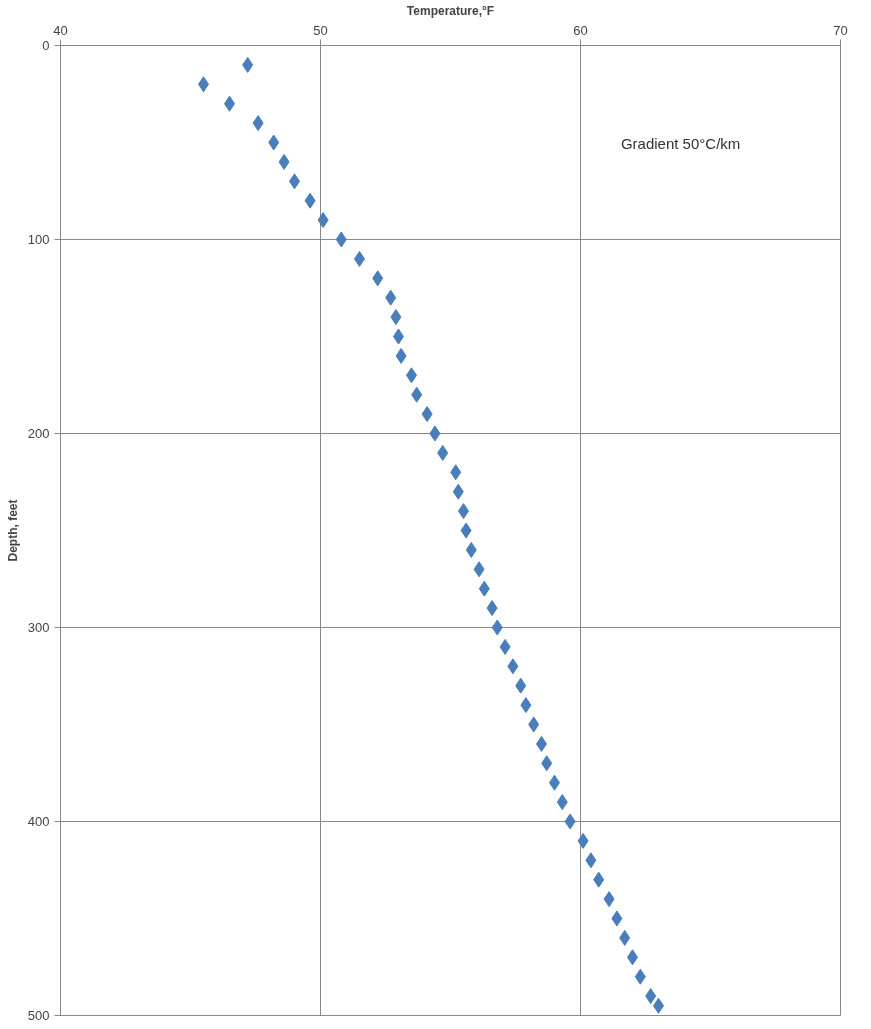 The height and width of the screenshot is (1029, 871). Describe the element at coordinates (38, 627) in the screenshot. I see `y-tick-label: 300` at that location.